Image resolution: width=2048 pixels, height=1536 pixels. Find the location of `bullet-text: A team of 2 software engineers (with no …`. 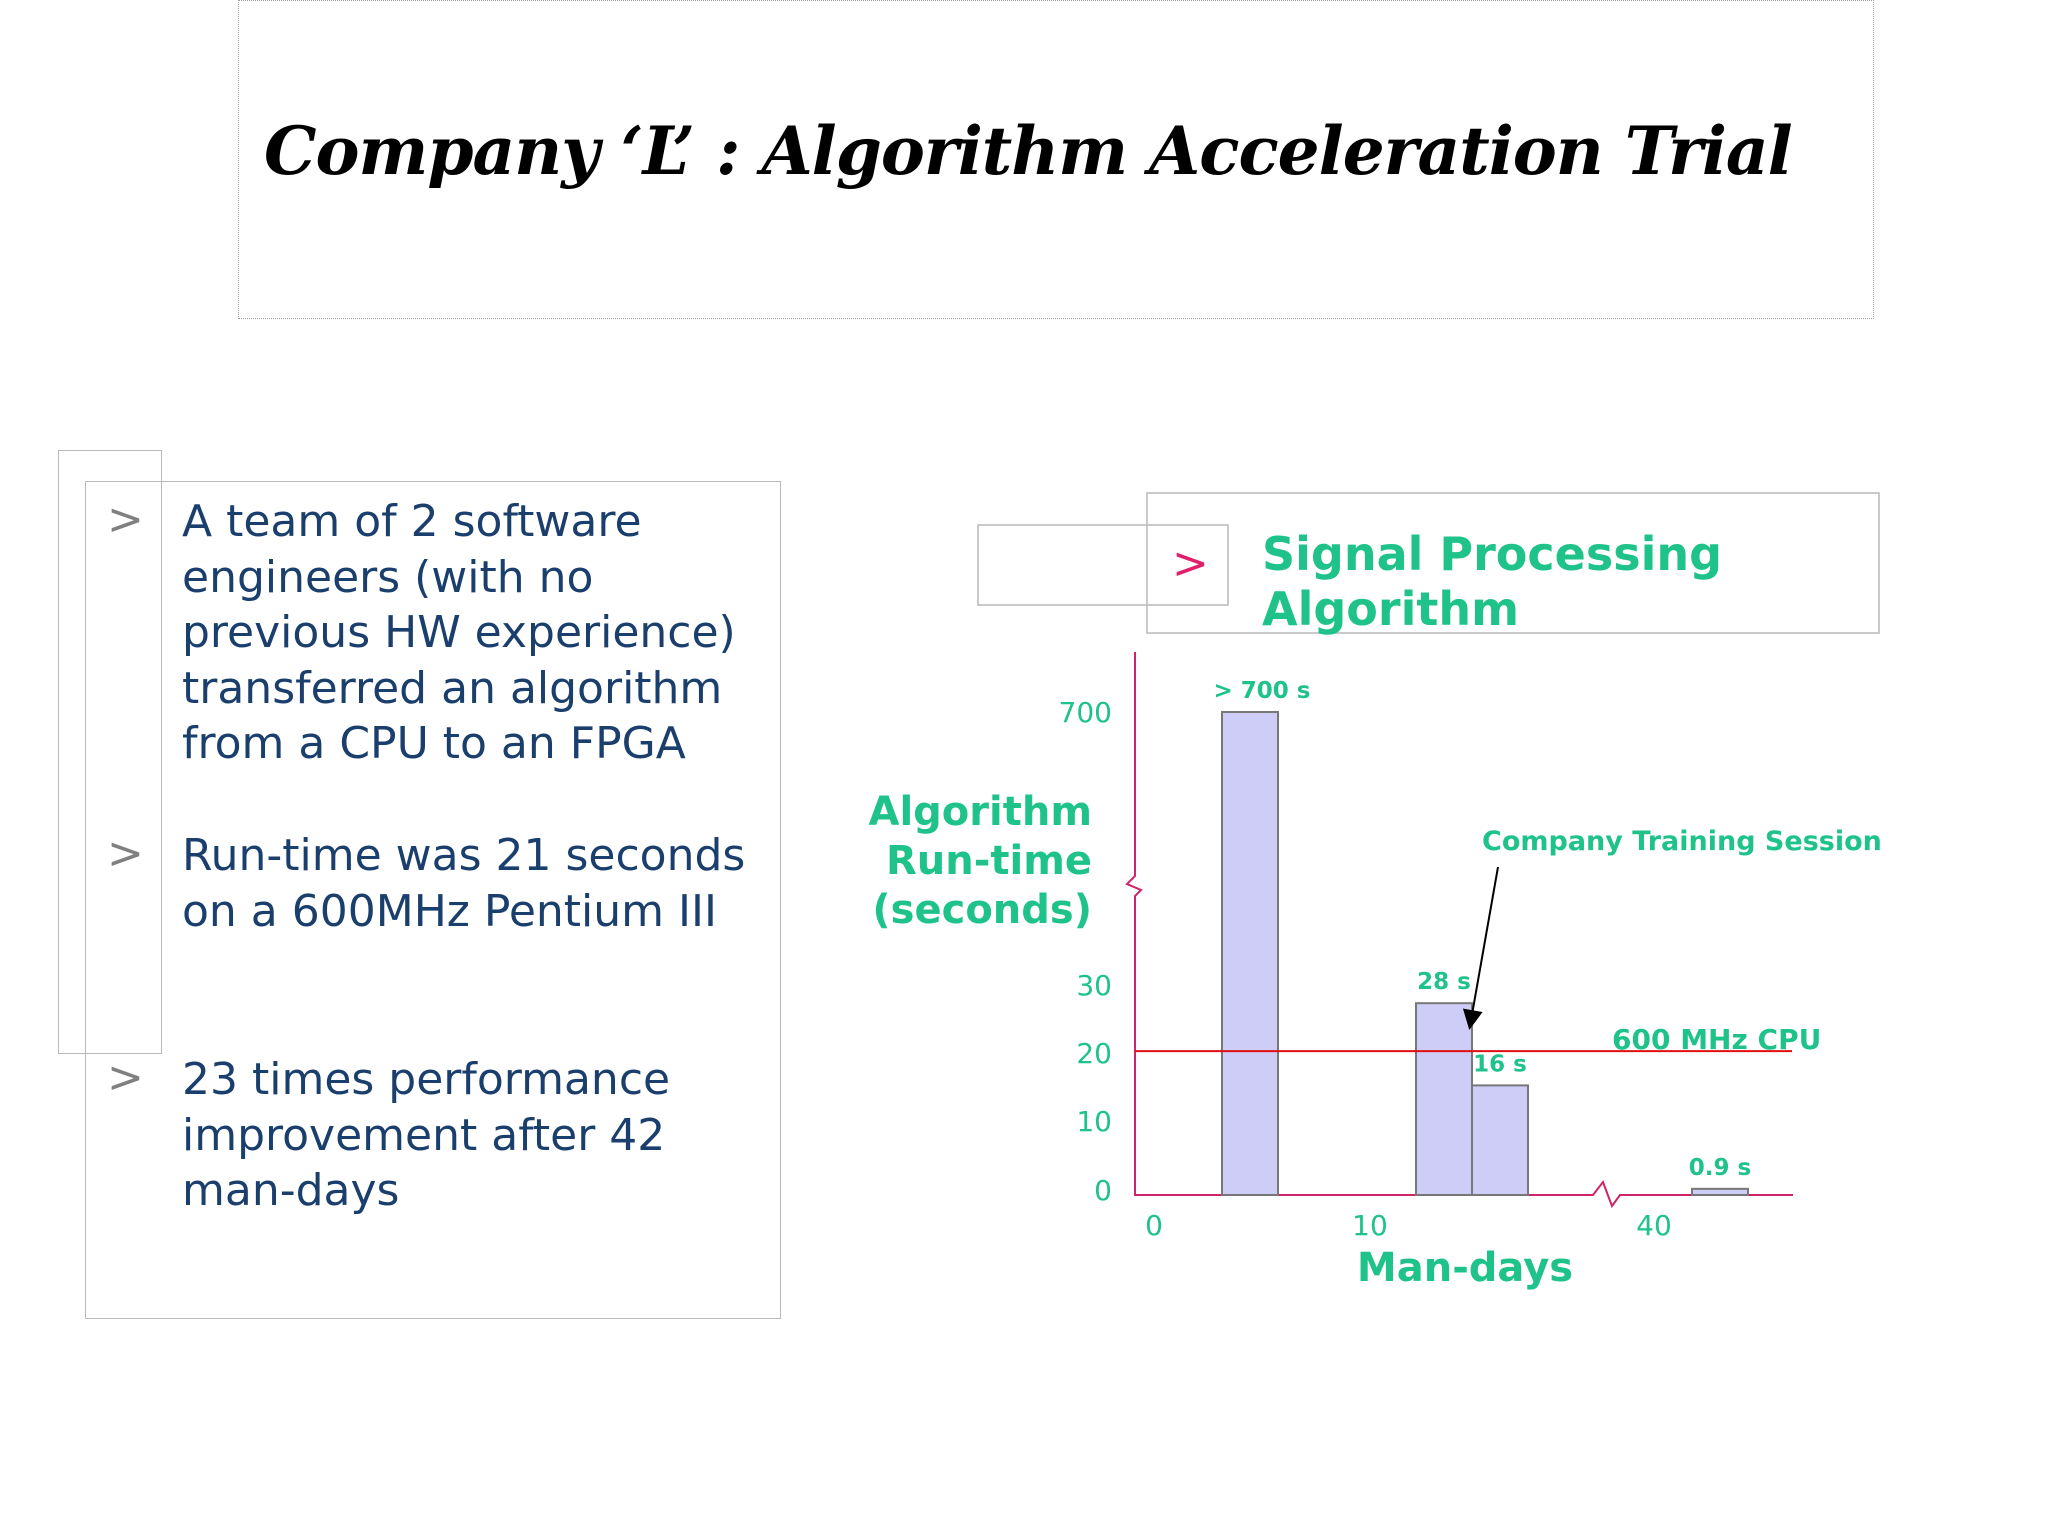

bullet-text: A team of 2 software engineers (with no … is located at coordinates (459, 632).